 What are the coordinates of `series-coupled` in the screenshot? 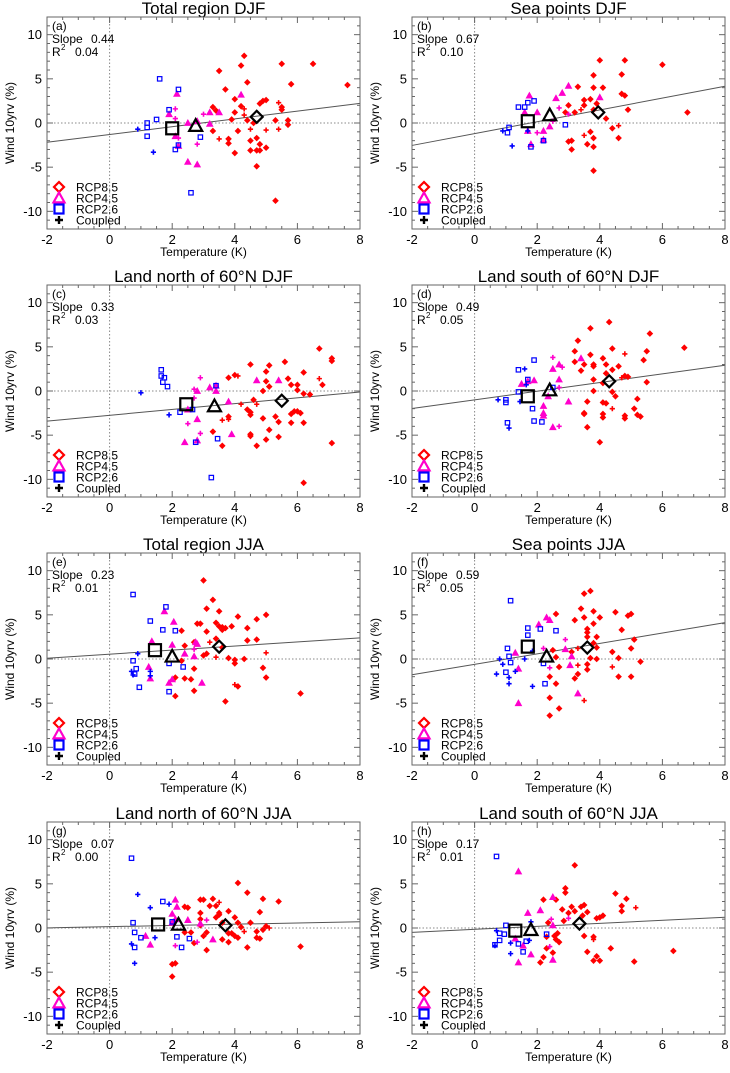 It's located at (561, 127).